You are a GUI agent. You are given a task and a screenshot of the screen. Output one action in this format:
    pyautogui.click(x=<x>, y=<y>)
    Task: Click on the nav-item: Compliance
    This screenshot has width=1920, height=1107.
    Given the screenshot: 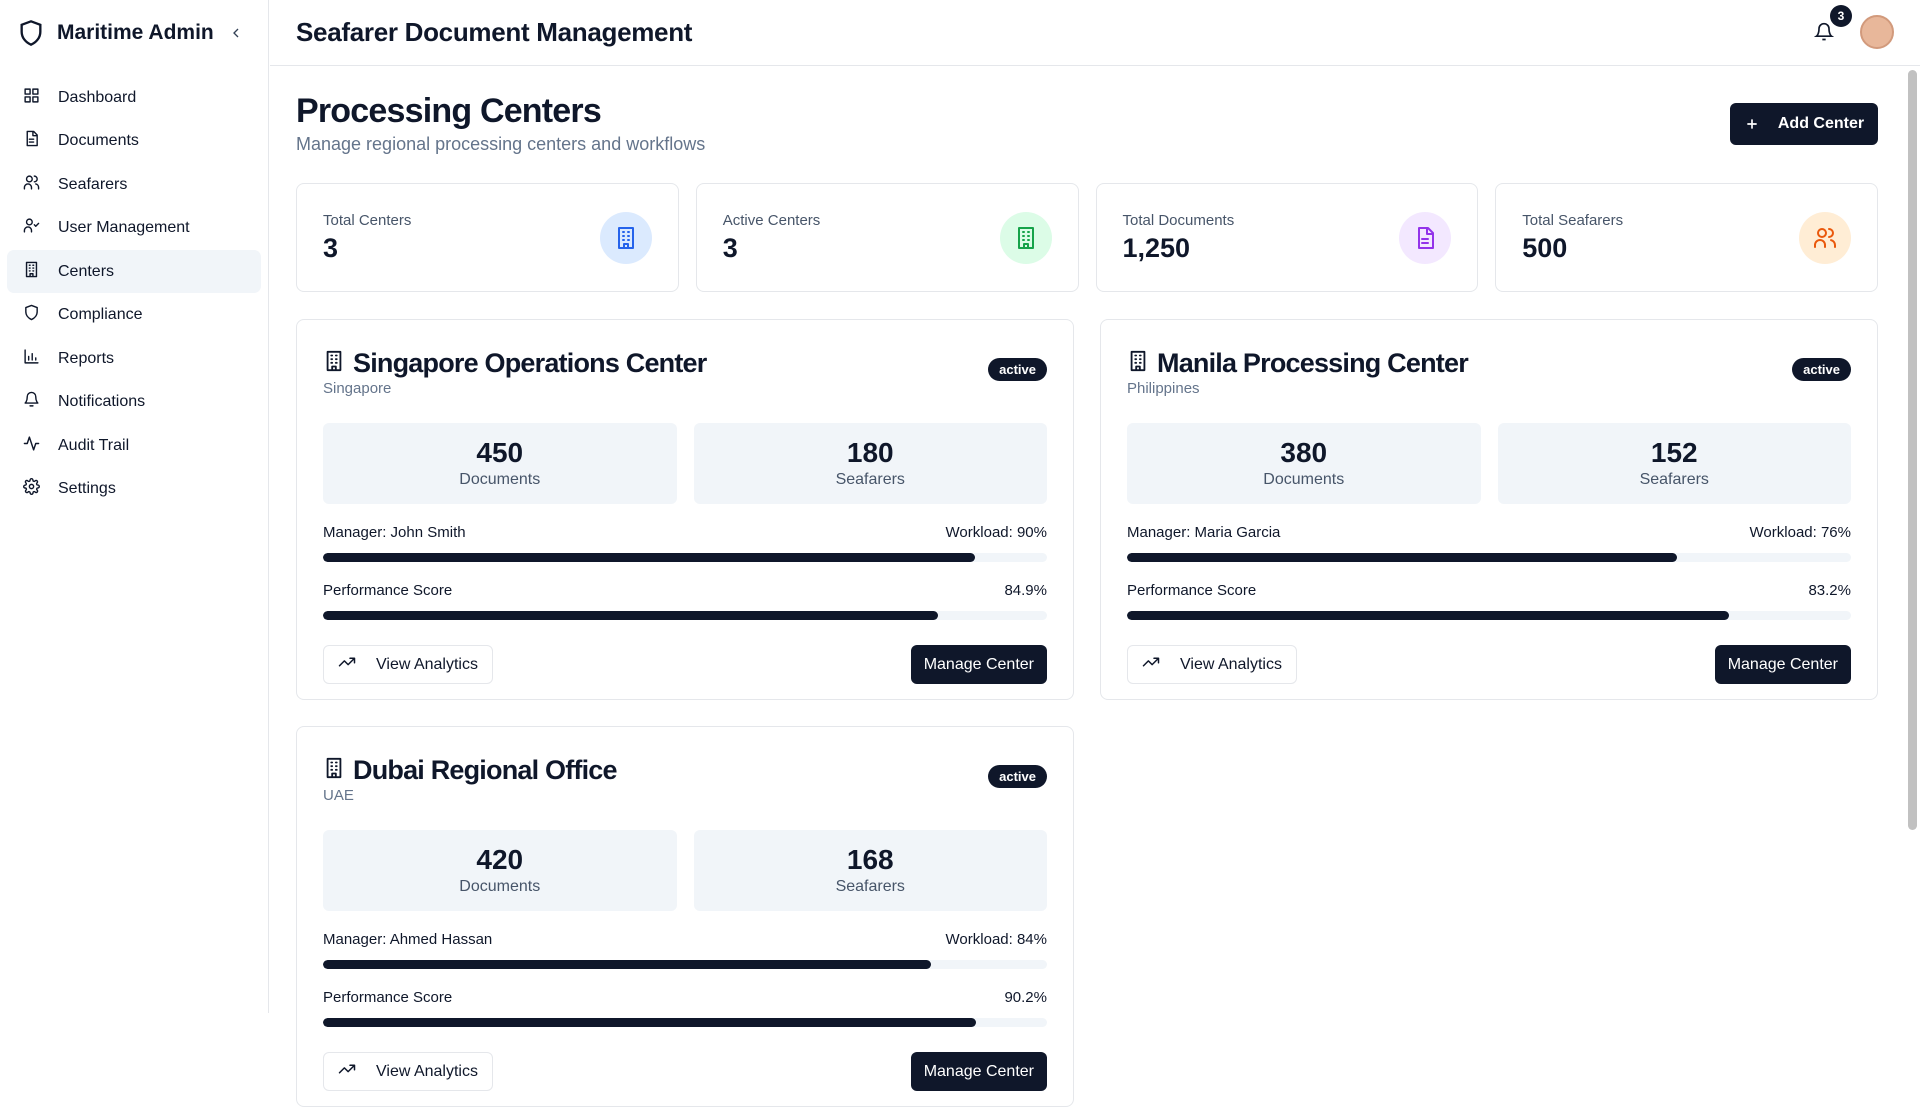 What is the action you would take?
    pyautogui.click(x=134, y=315)
    